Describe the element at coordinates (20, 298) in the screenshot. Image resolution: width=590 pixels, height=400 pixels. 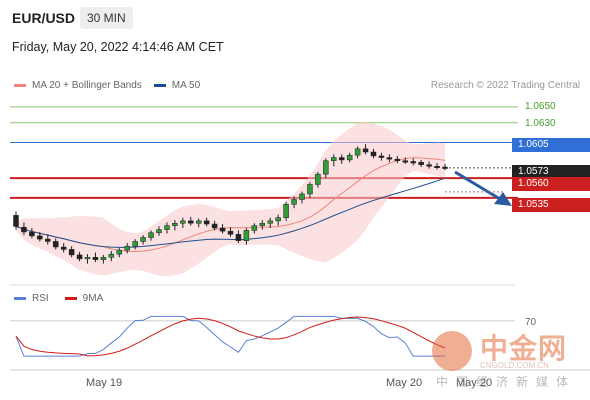
I see `rsi-swatch` at that location.